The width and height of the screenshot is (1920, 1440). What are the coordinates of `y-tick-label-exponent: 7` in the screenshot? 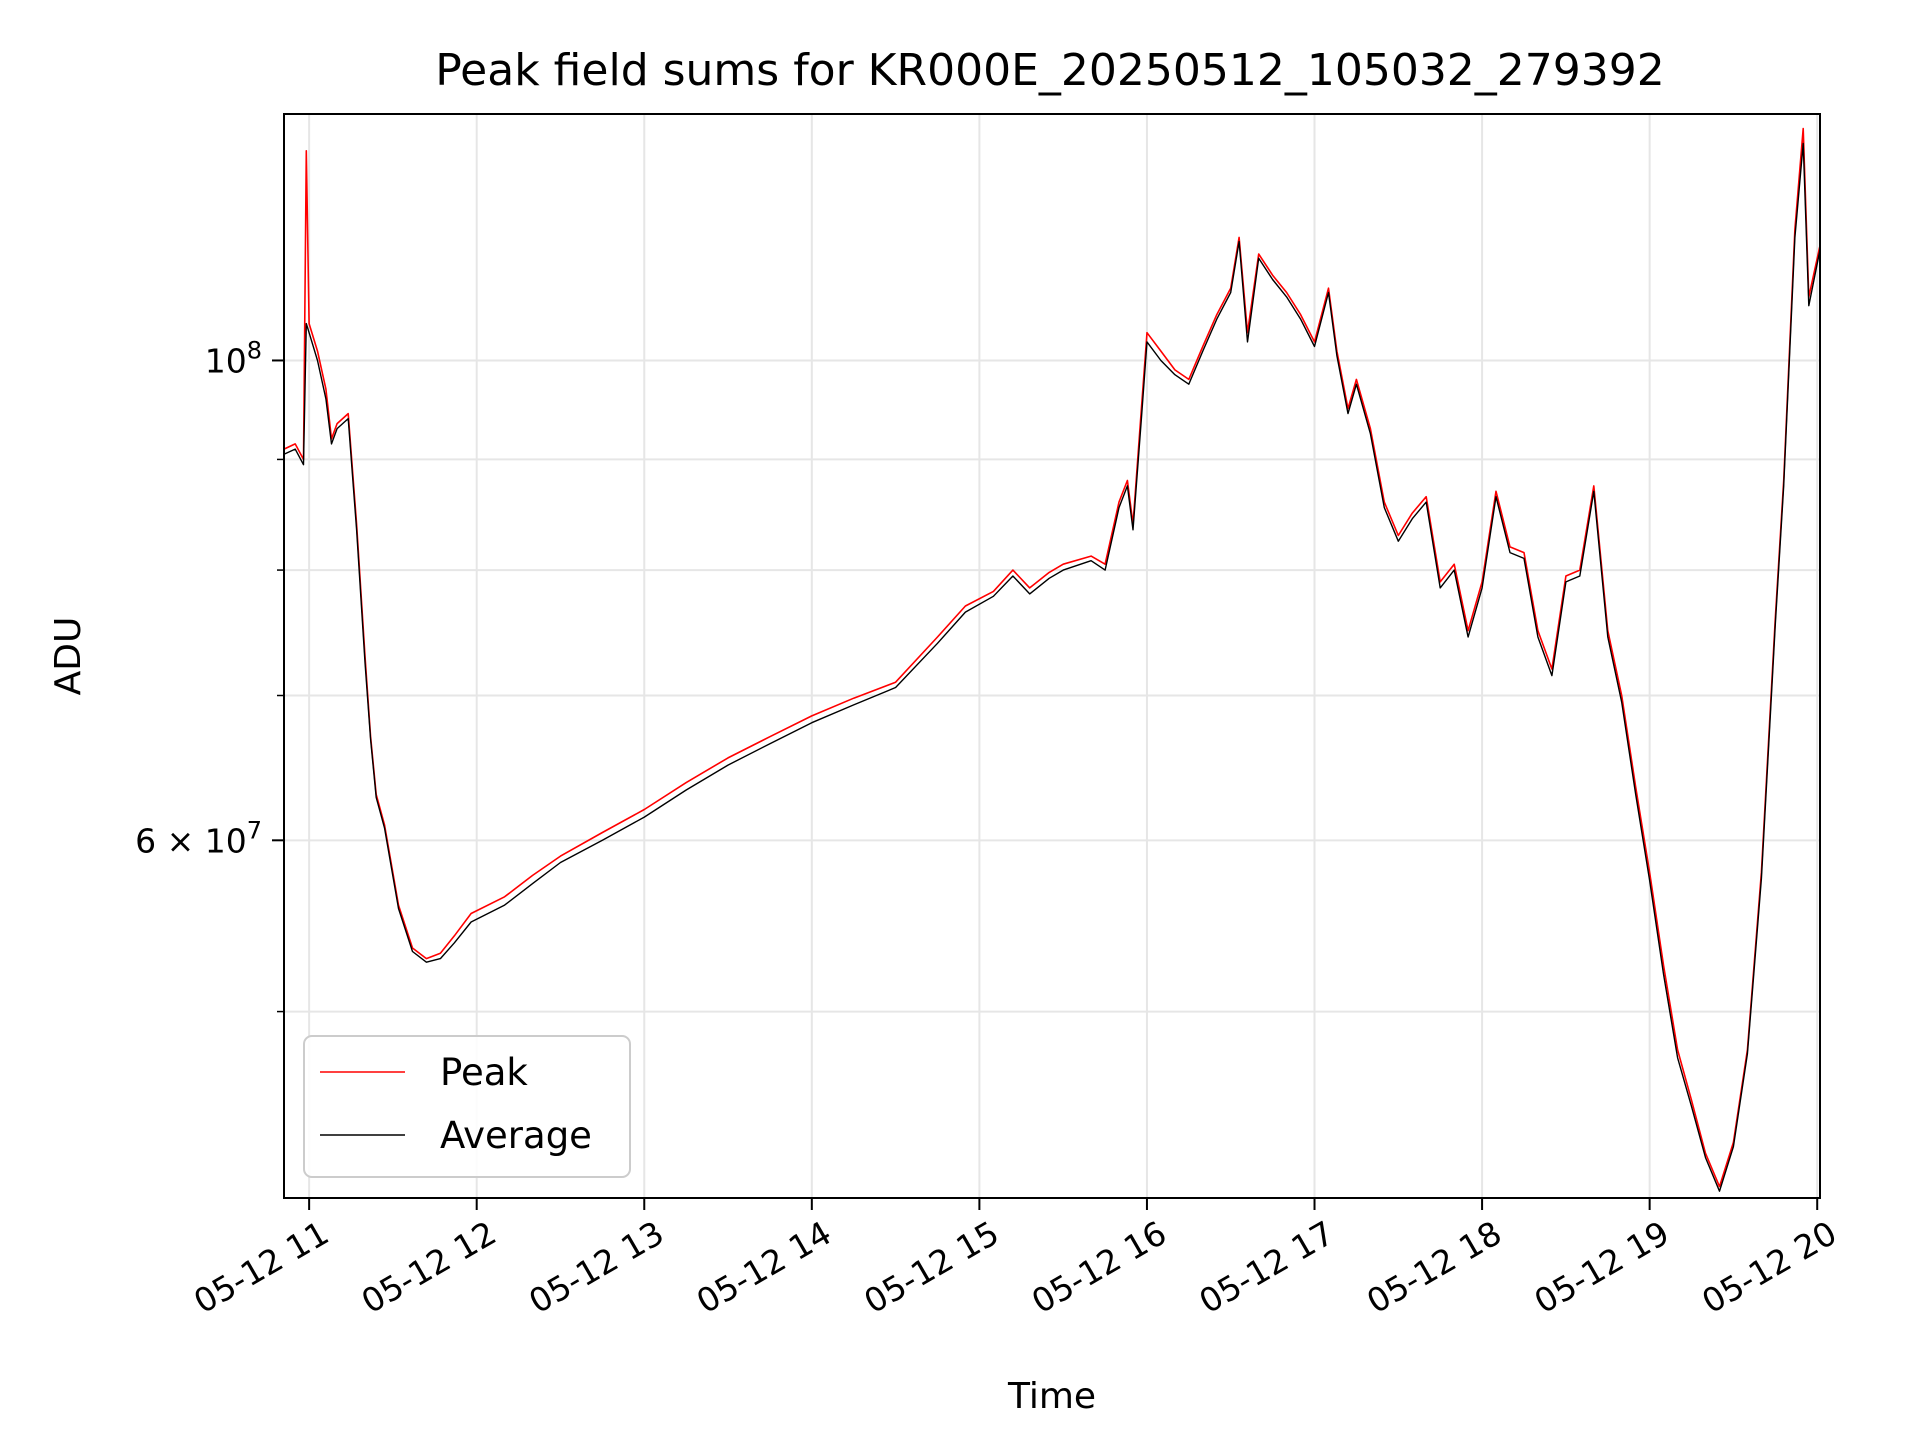 It's located at (254, 830).